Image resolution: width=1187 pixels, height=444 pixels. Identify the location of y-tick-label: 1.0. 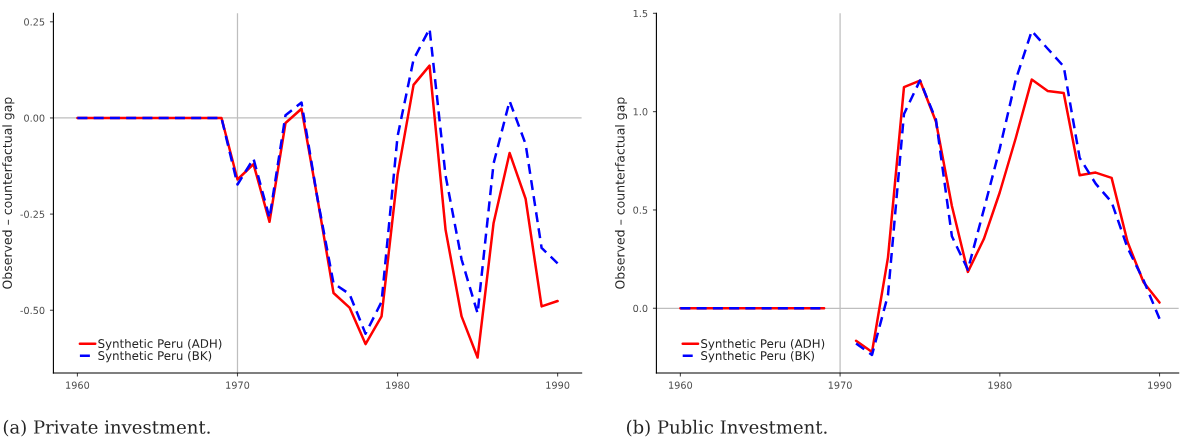
(640, 112).